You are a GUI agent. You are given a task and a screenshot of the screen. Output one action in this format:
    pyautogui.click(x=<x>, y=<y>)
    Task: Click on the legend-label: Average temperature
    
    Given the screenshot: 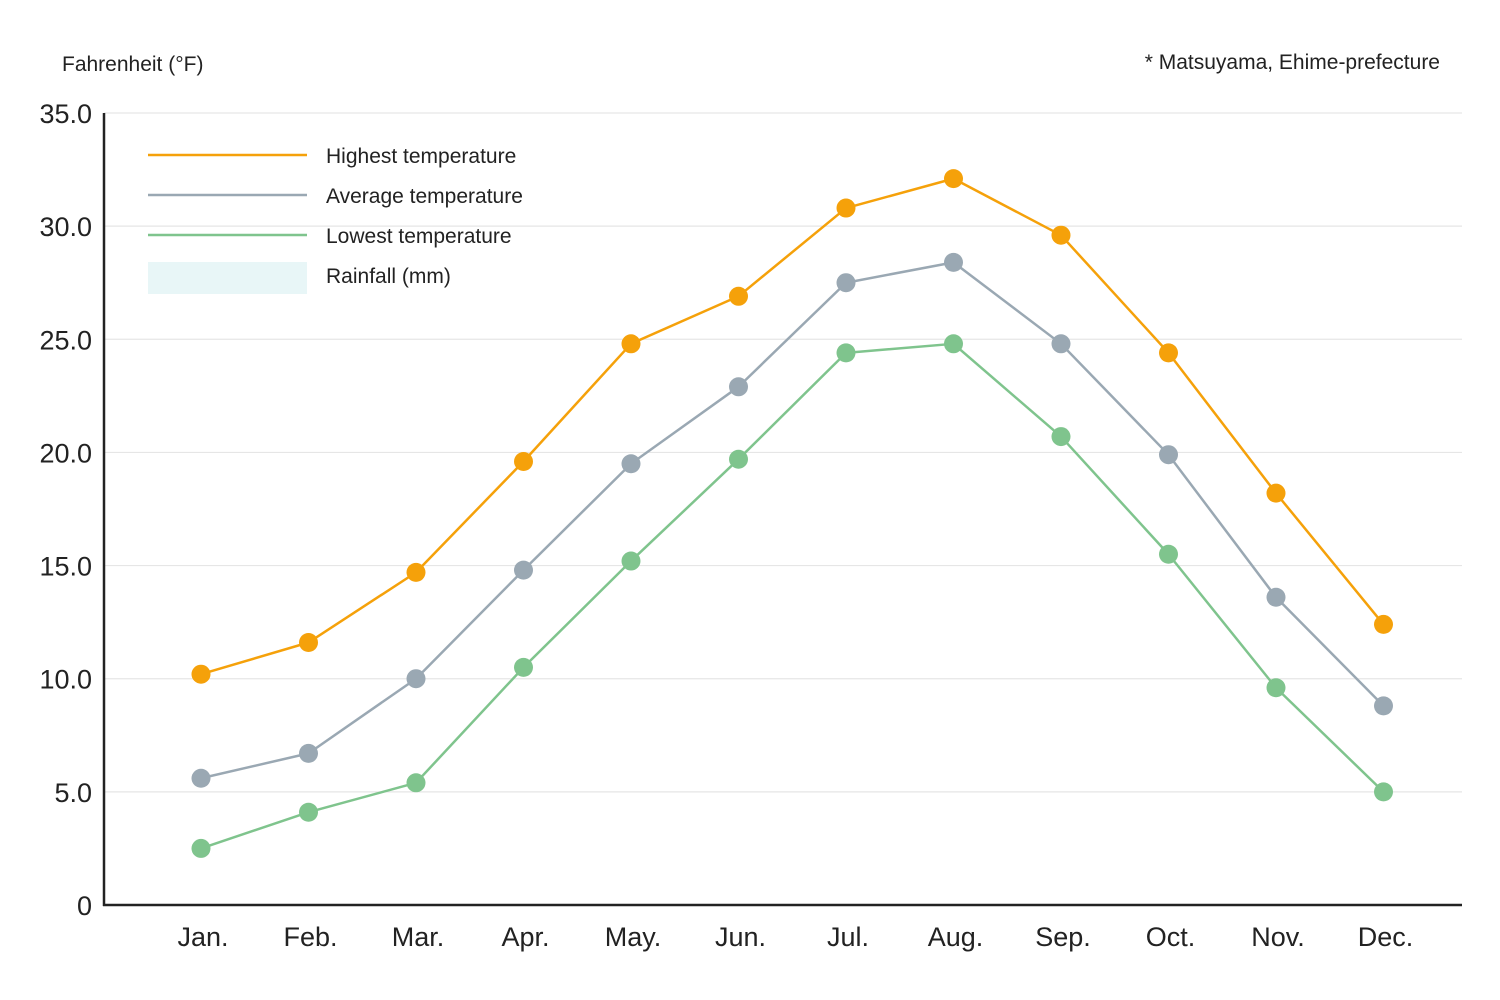 What is the action you would take?
    pyautogui.click(x=424, y=196)
    